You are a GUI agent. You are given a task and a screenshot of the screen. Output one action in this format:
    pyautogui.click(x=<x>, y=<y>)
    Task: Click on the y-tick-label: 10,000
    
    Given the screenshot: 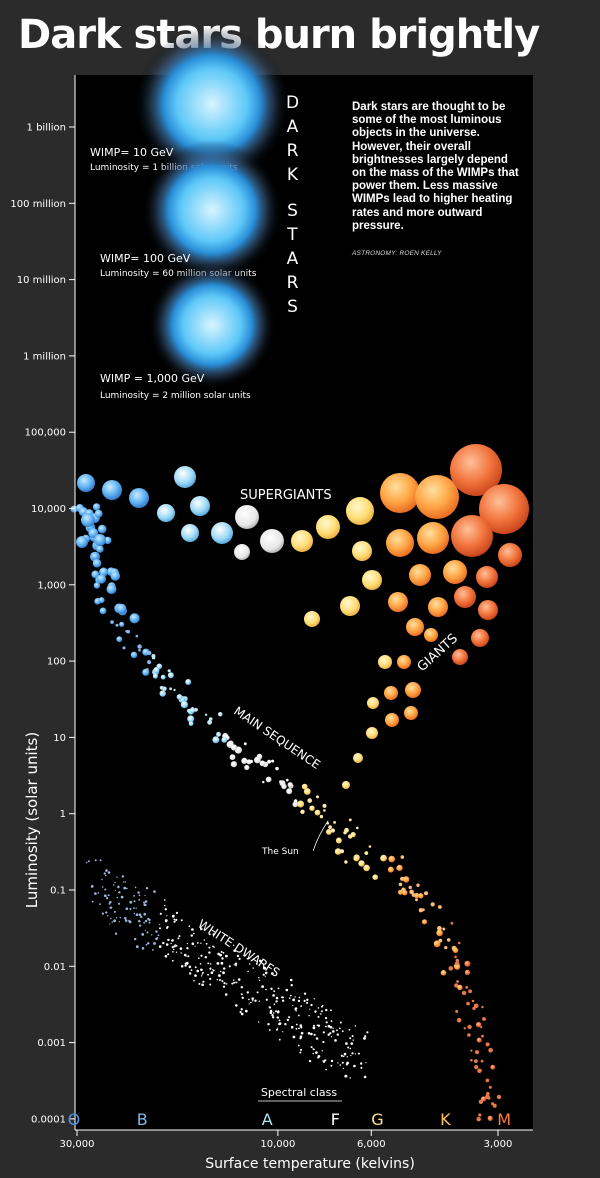 What is the action you would take?
    pyautogui.click(x=48, y=509)
    